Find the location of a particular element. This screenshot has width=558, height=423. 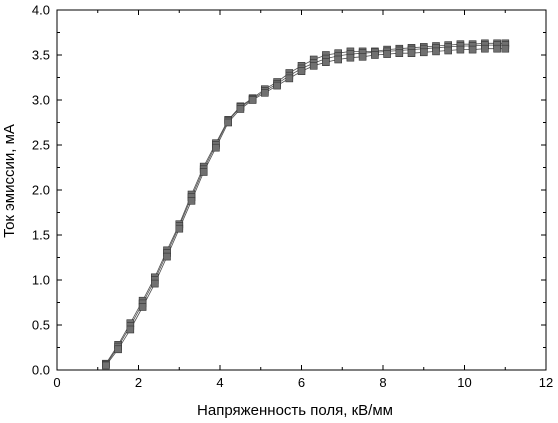

y-tick-label: 2.0 is located at coordinates (41, 190).